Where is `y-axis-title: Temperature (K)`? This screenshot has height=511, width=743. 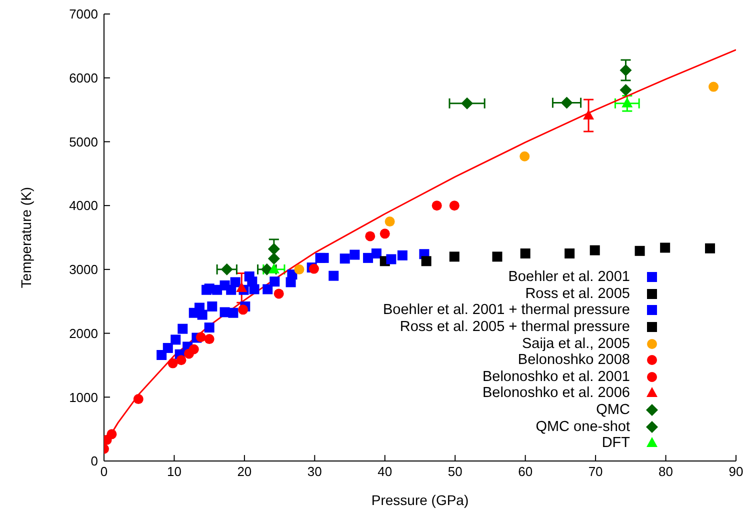 y-axis-title: Temperature (K) is located at coordinates (26, 237).